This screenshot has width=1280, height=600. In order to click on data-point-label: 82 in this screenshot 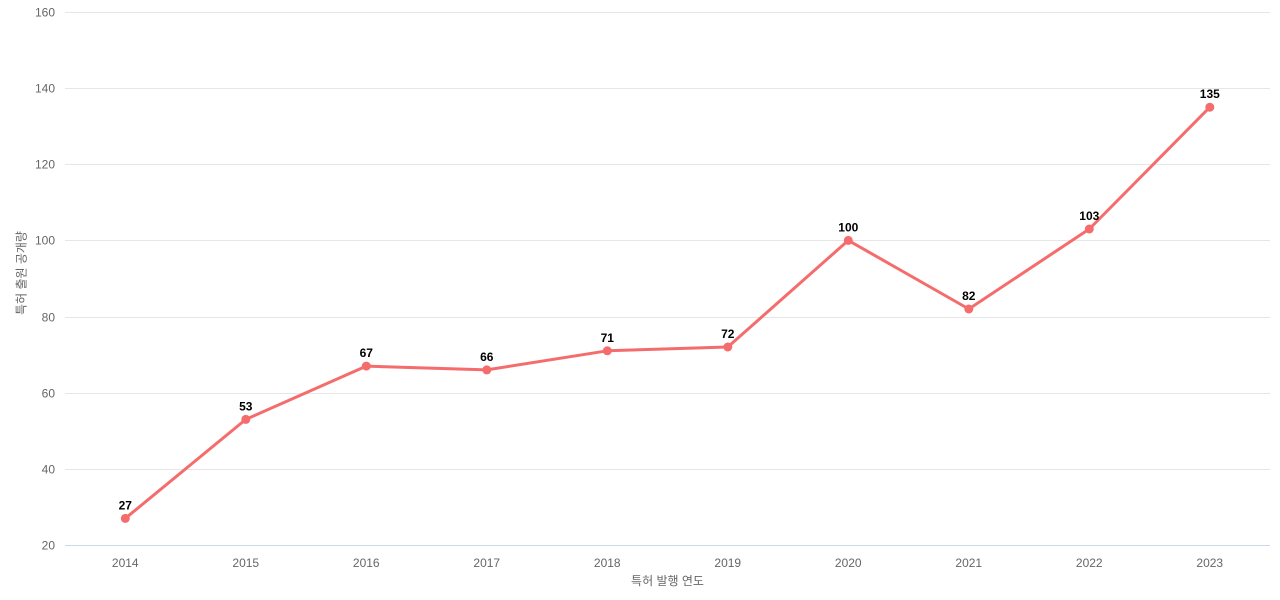, I will do `click(969, 296)`.